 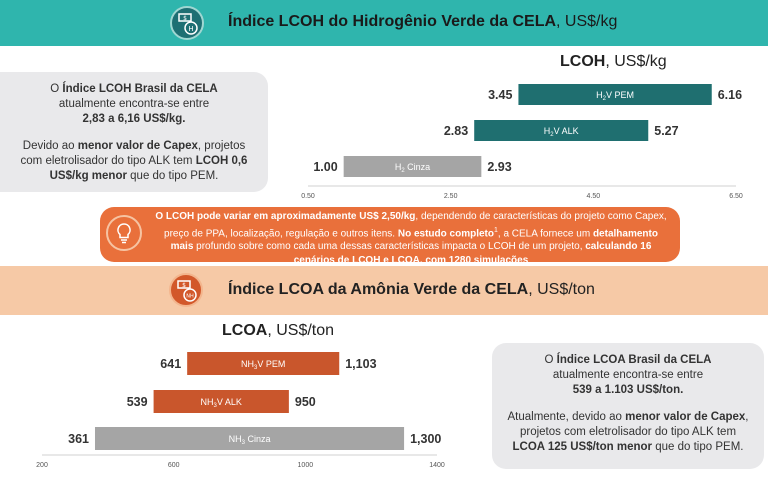 I want to click on bar-label: NH3V ALK, so click(x=221, y=403).